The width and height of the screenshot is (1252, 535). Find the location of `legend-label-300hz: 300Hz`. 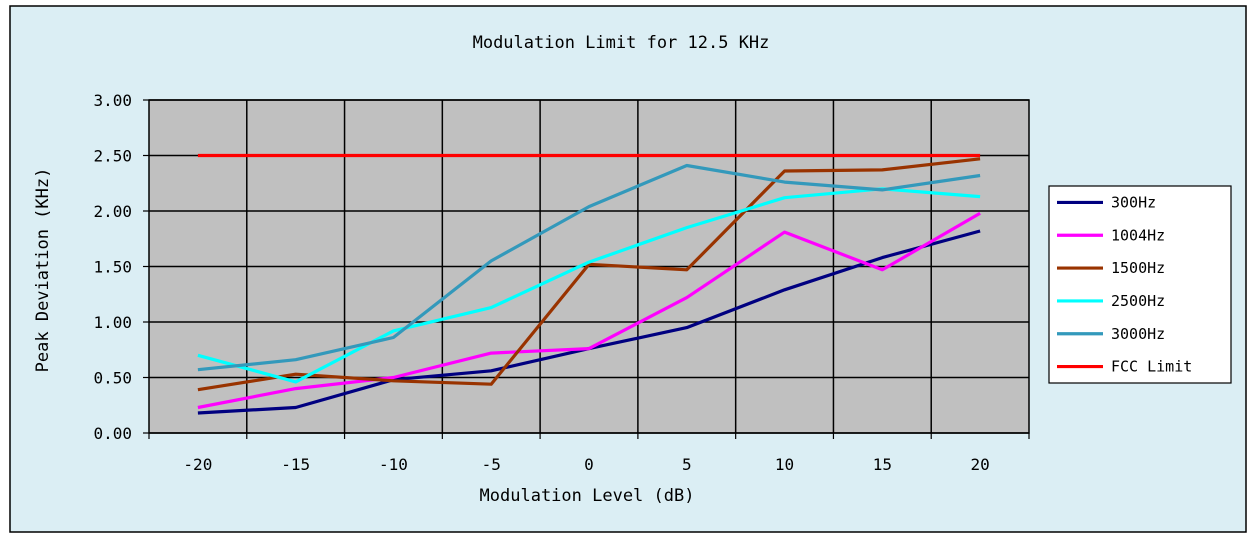

legend-label-300hz: 300Hz is located at coordinates (1133, 202).